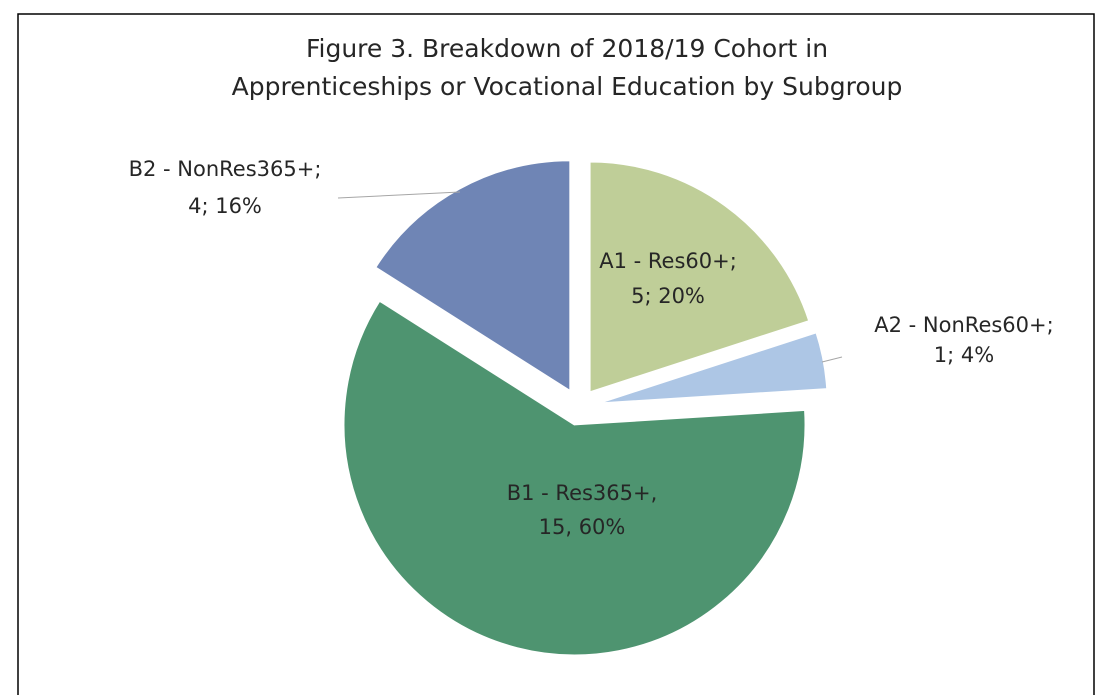 Image resolution: width=1112 pixels, height=695 pixels. I want to click on data-label: 15, 60%, so click(582, 527).